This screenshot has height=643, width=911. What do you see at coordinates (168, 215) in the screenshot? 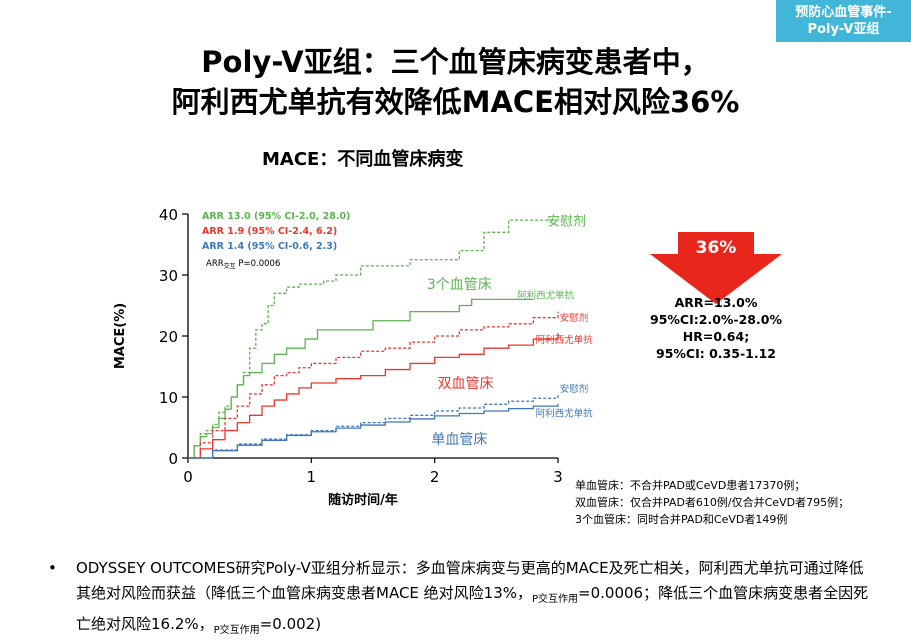
I see `y-tick-label: 40` at bounding box center [168, 215].